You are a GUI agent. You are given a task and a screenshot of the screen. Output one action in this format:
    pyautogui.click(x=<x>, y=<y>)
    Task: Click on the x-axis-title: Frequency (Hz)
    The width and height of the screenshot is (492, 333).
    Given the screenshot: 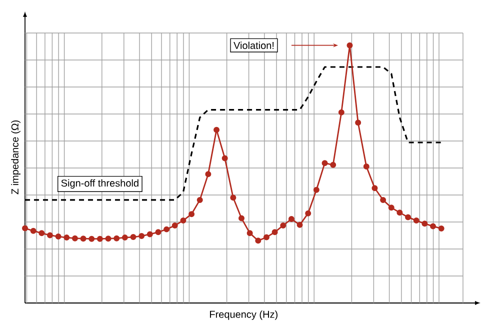 What is the action you would take?
    pyautogui.click(x=244, y=315)
    